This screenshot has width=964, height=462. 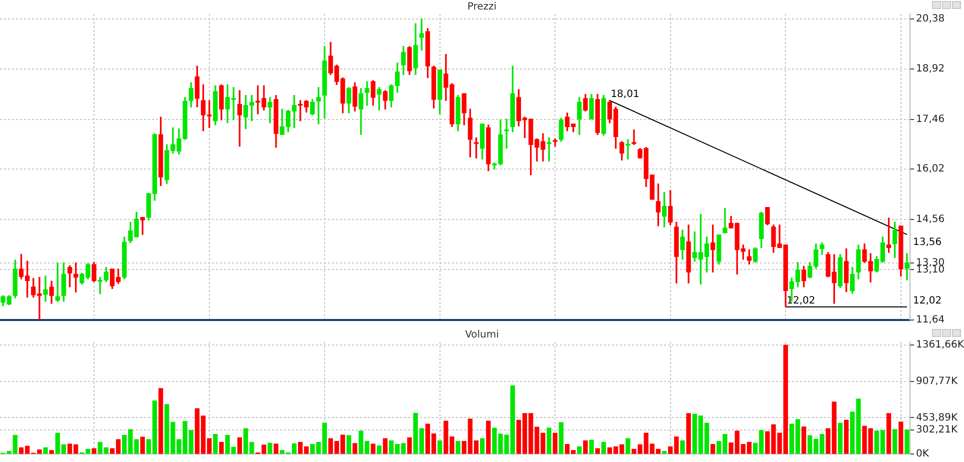 I want to click on annotation: 18,01, so click(x=625, y=94).